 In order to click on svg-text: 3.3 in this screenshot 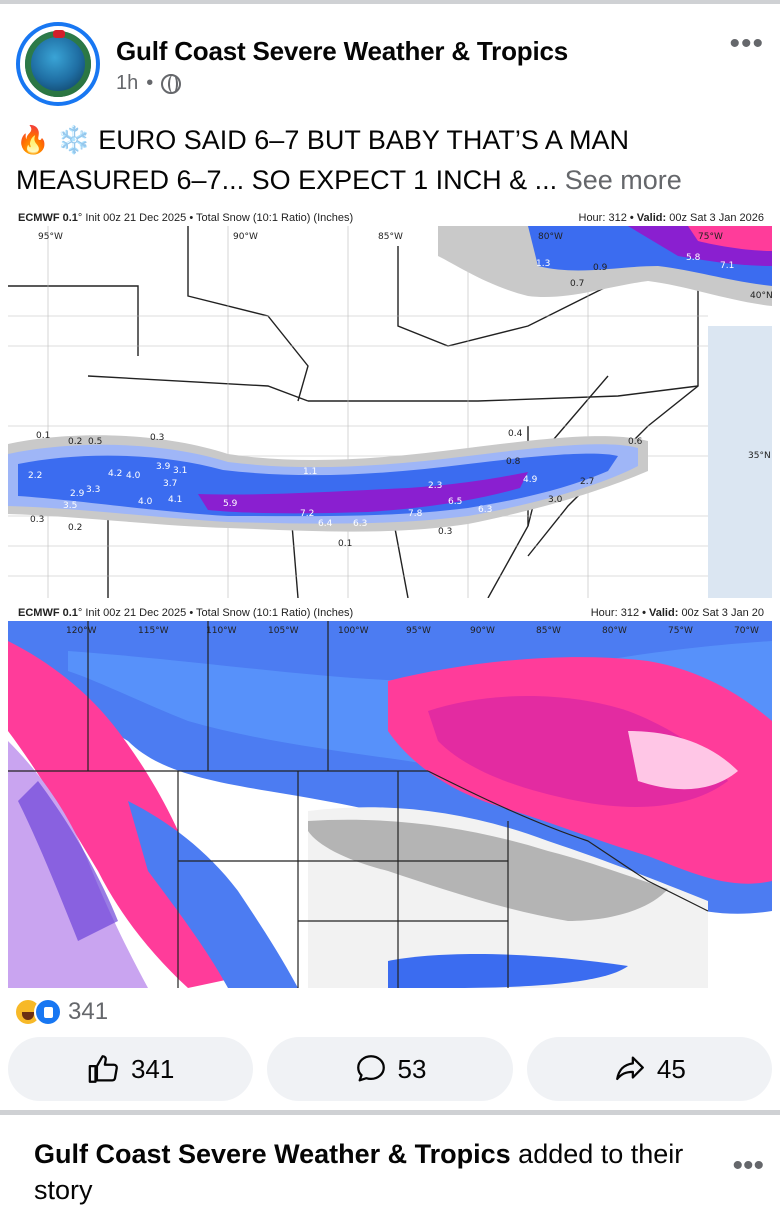, I will do `click(93, 490)`.